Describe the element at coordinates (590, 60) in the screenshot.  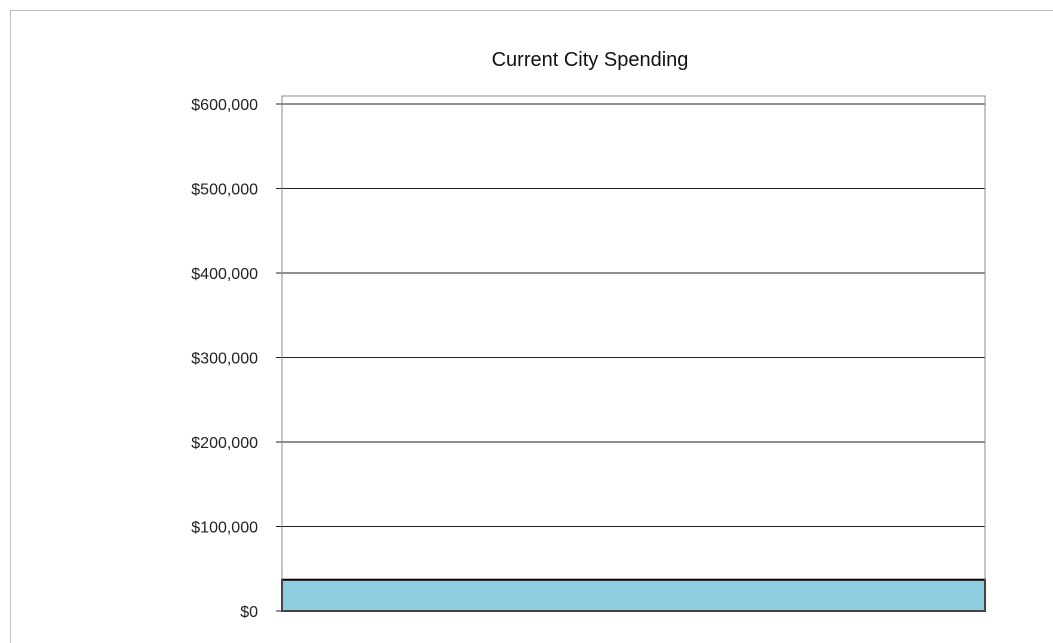
I see `chart-title: Current City Spending` at that location.